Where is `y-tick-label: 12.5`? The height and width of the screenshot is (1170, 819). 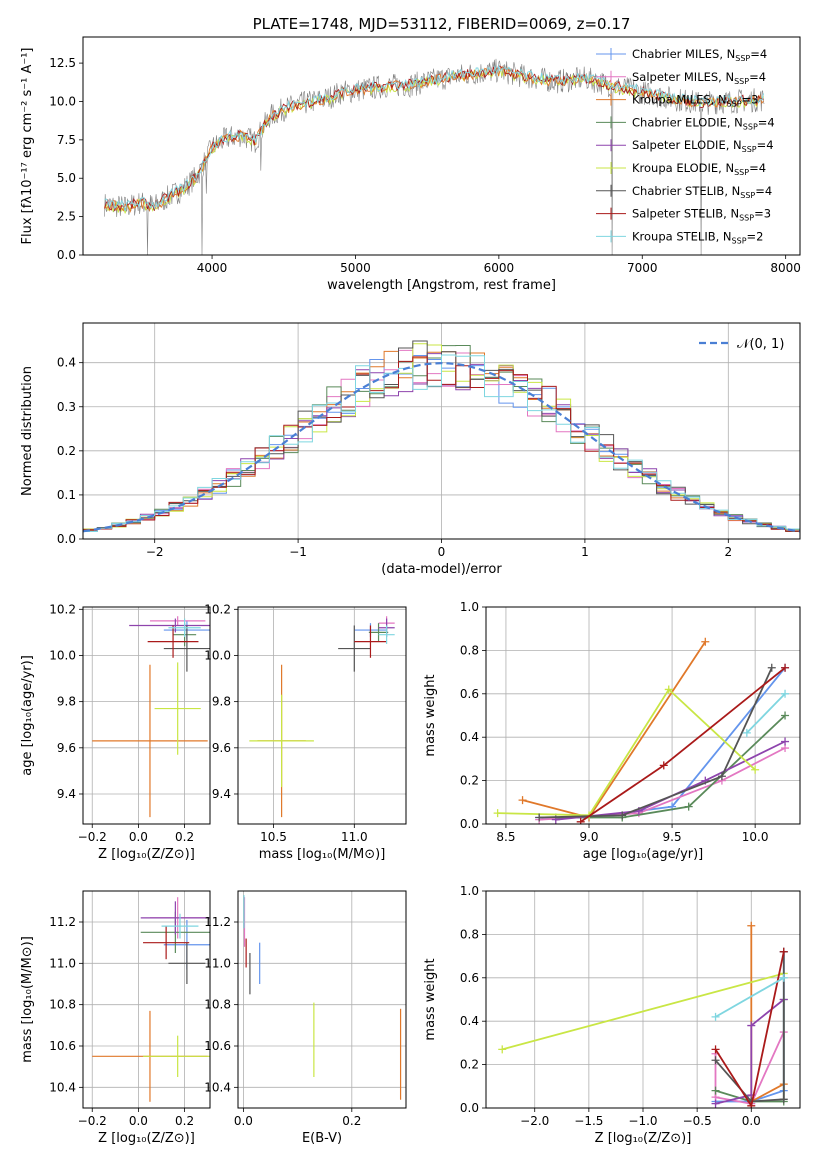
y-tick-label: 12.5 is located at coordinates (62, 63).